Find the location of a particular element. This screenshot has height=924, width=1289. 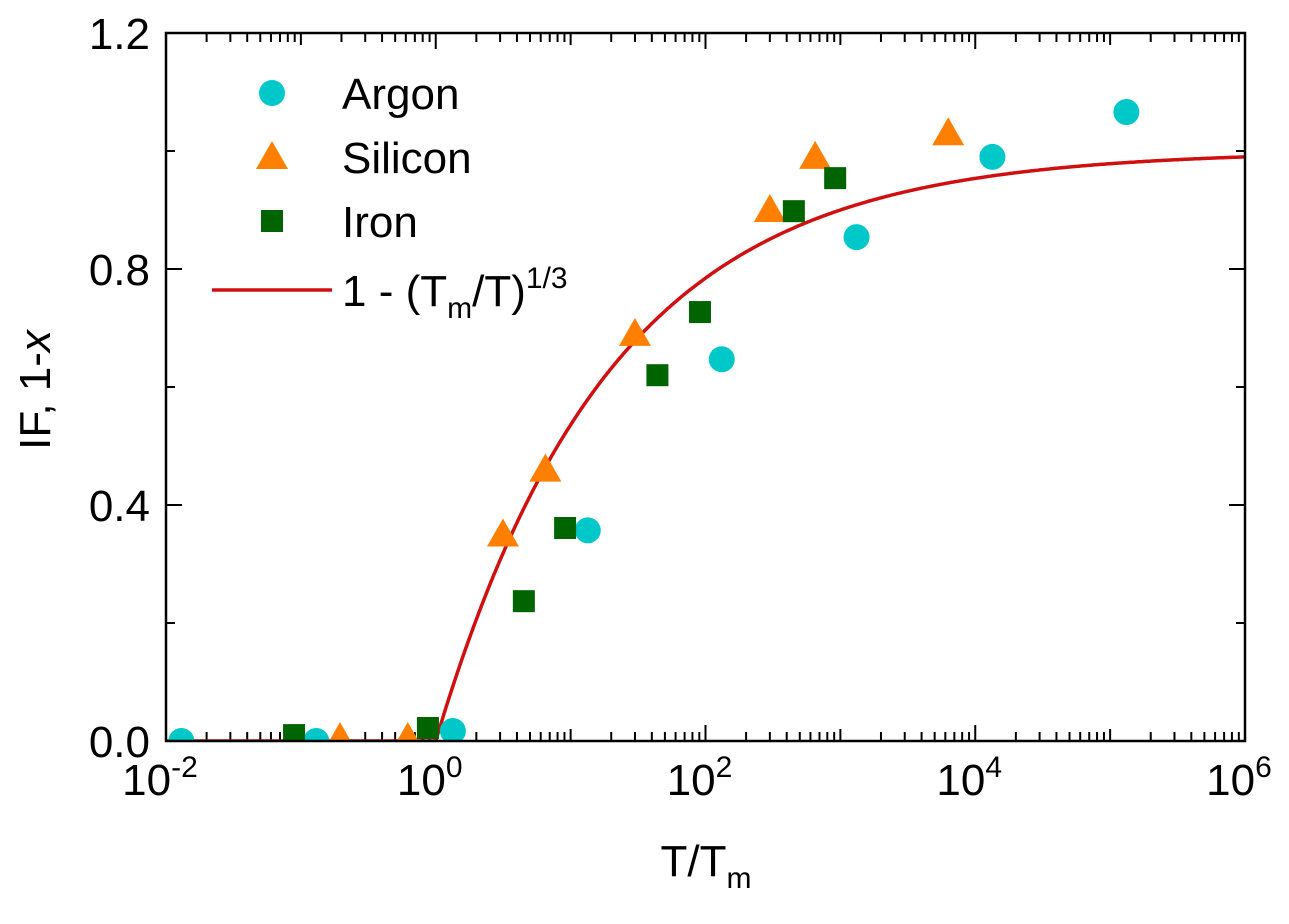

x-axis-label: T/Tm is located at coordinates (706, 866).